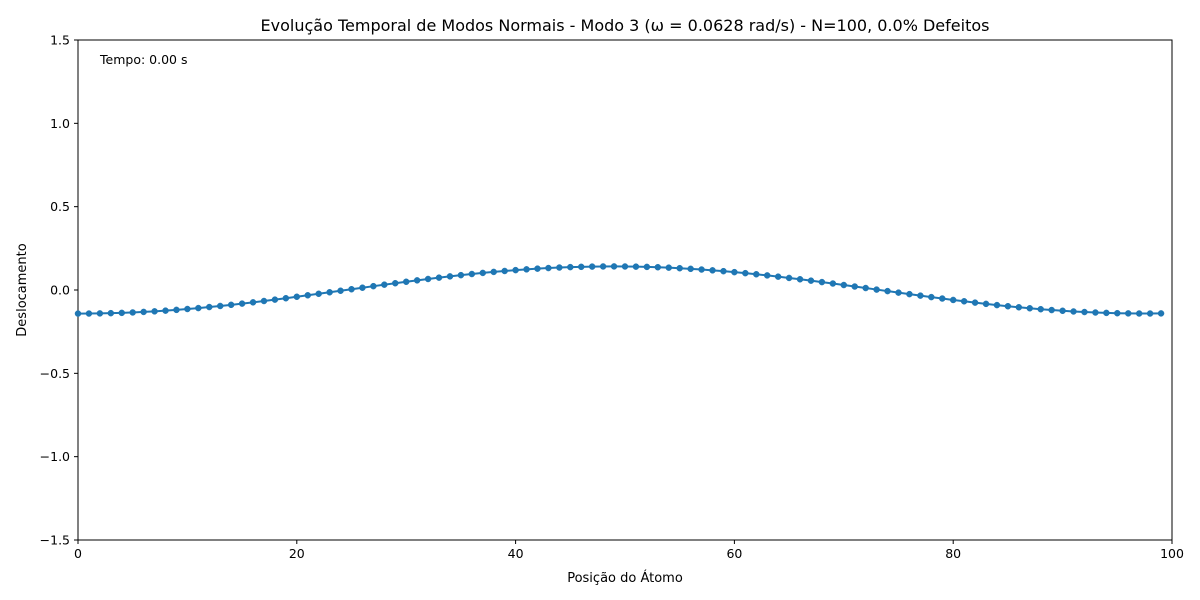 This screenshot has height=600, width=1200. I want to click on series-line, so click(619, 290).